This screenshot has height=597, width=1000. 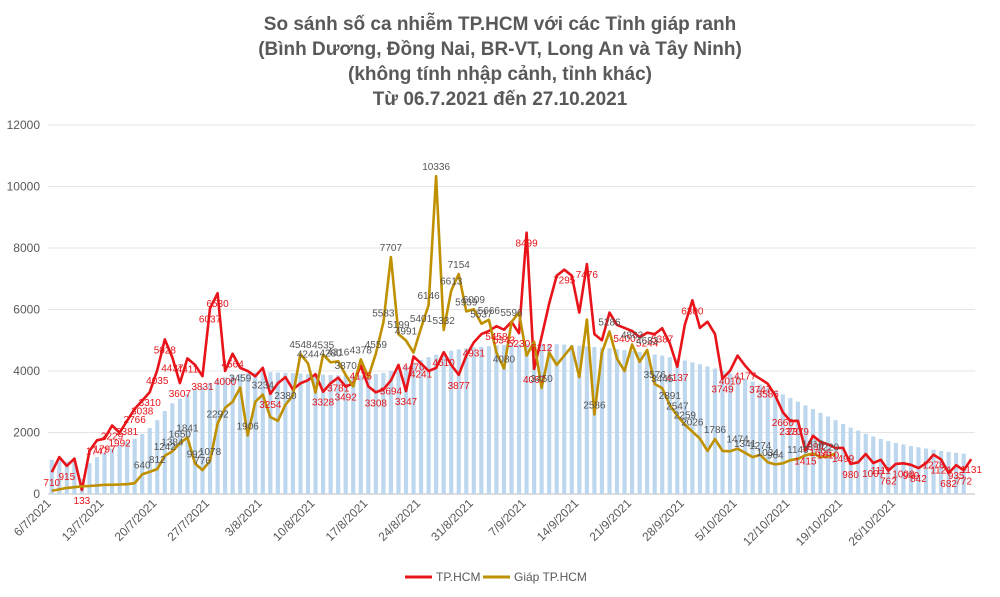 I want to click on data-label-tphcm: 3308, so click(x=376, y=403).